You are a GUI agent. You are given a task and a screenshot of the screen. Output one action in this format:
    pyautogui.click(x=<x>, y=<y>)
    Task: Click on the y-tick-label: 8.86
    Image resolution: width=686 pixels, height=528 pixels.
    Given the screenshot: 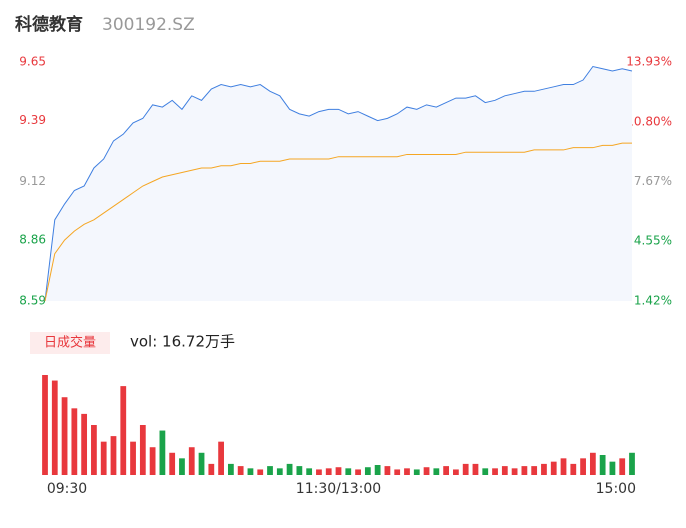 What is the action you would take?
    pyautogui.click(x=32, y=240)
    